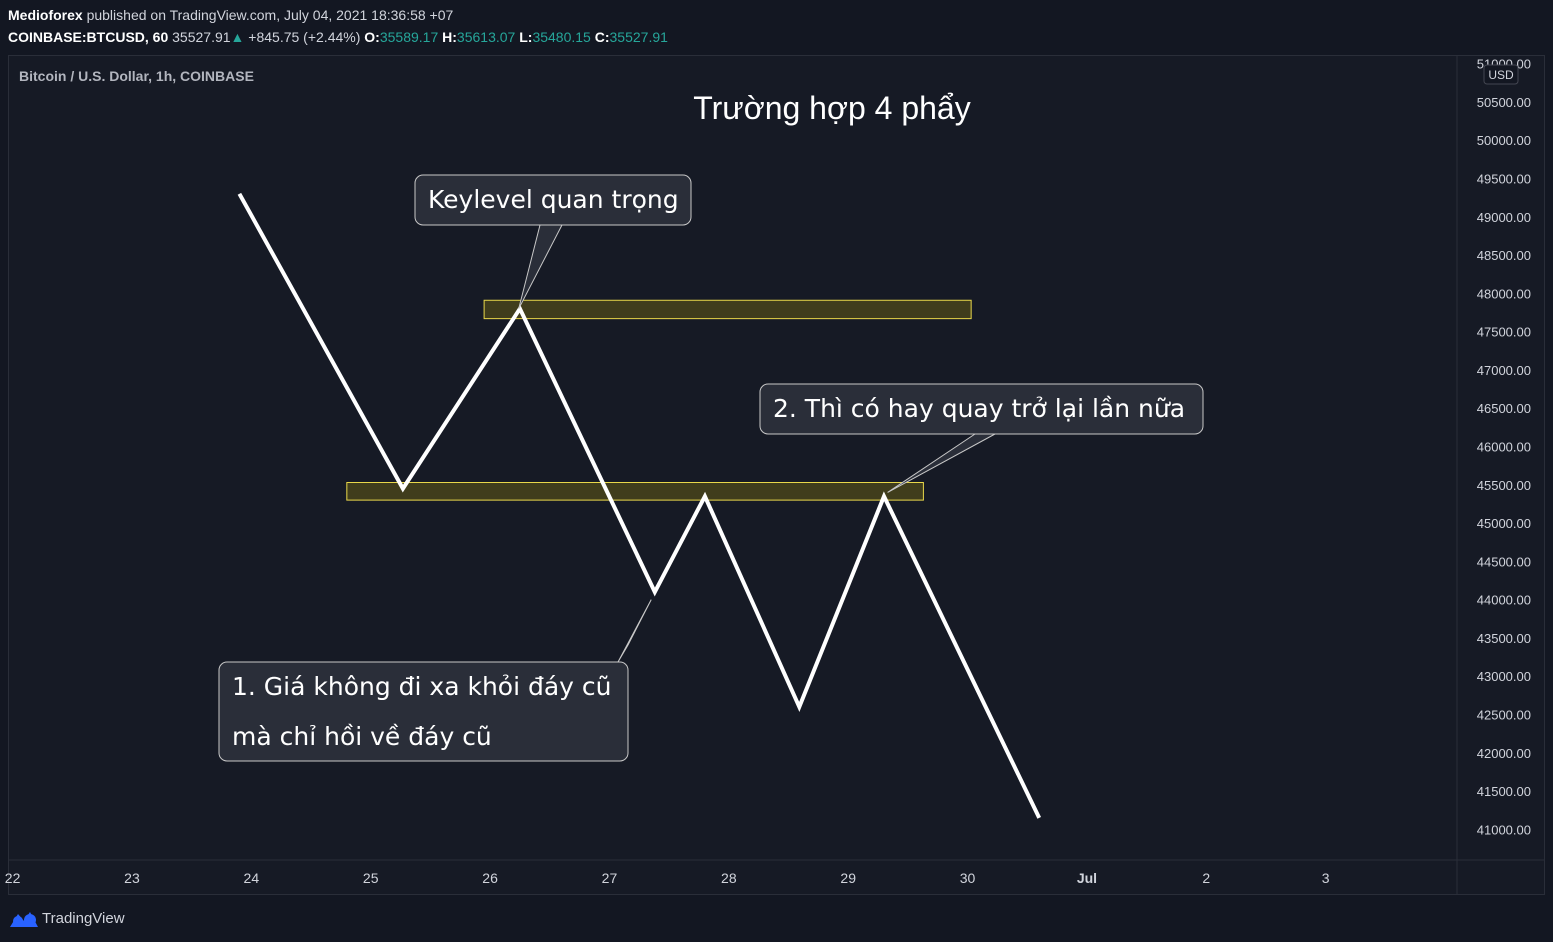 The image size is (1553, 942). What do you see at coordinates (304, 37) in the screenshot?
I see `price-change: +845.75 (+2.44%)` at bounding box center [304, 37].